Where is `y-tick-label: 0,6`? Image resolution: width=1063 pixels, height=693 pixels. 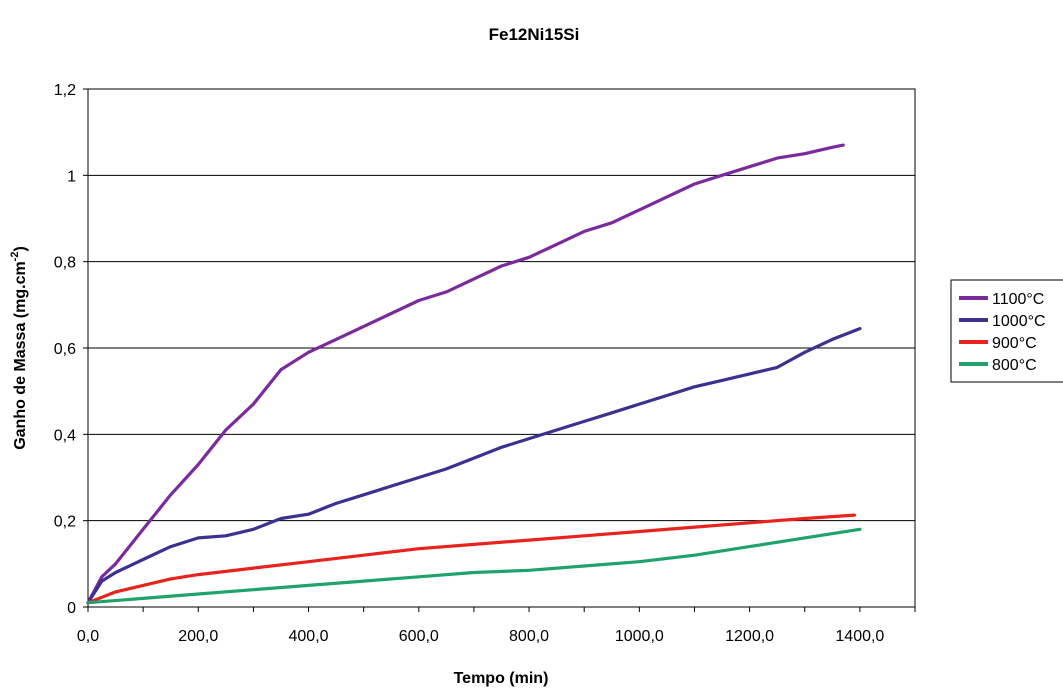
y-tick-label: 0,6 is located at coordinates (65, 349).